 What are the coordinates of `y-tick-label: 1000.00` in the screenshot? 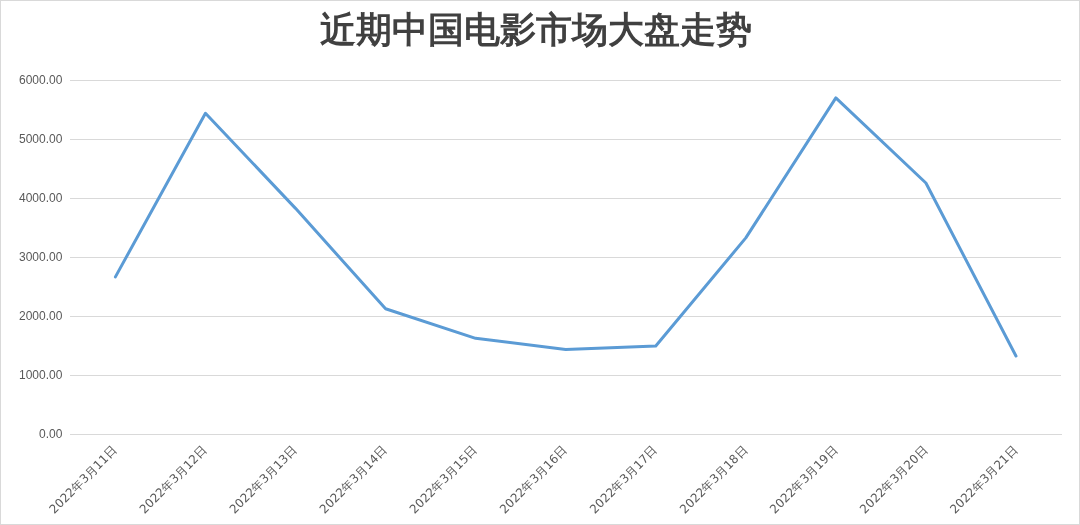 It's located at (40, 374).